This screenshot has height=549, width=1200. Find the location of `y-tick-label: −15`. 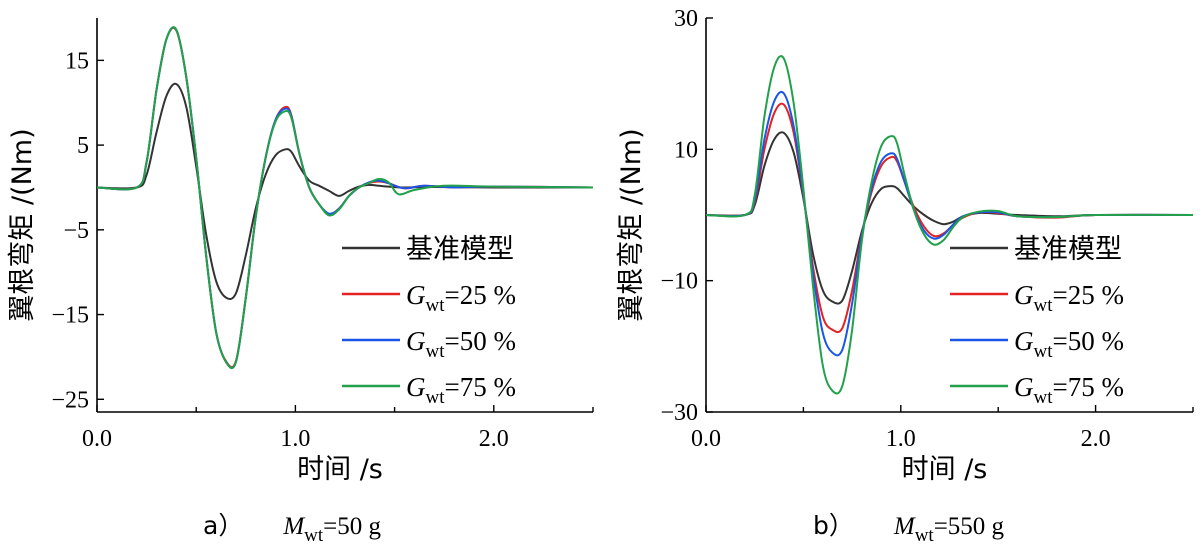

y-tick-label: −15 is located at coordinates (70, 316).